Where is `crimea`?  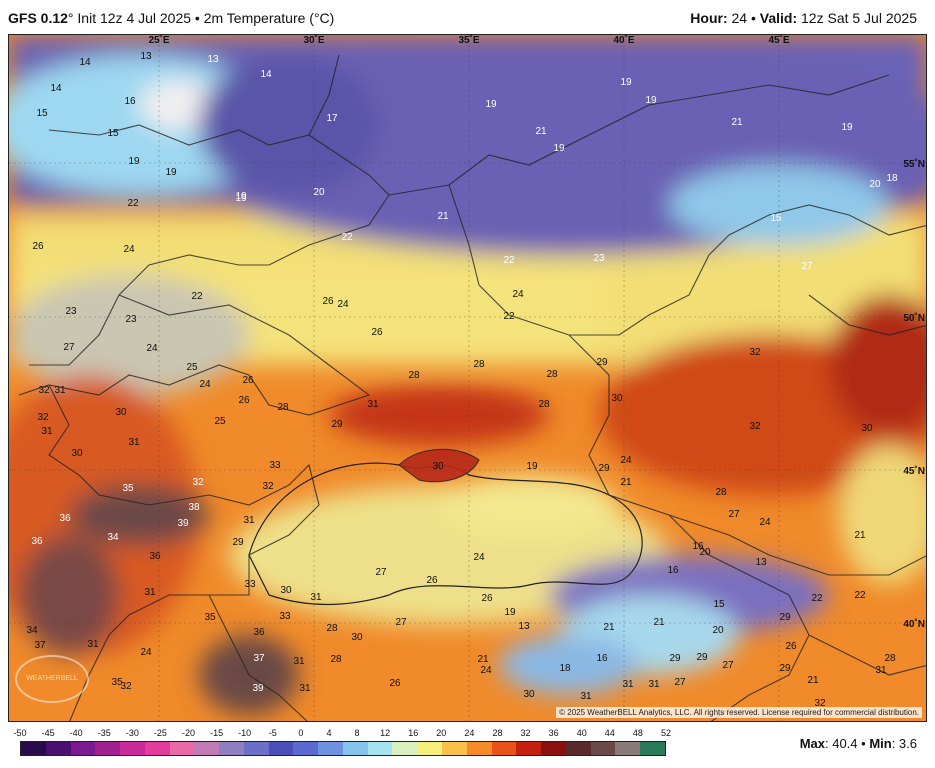
crimea is located at coordinates (439, 465).